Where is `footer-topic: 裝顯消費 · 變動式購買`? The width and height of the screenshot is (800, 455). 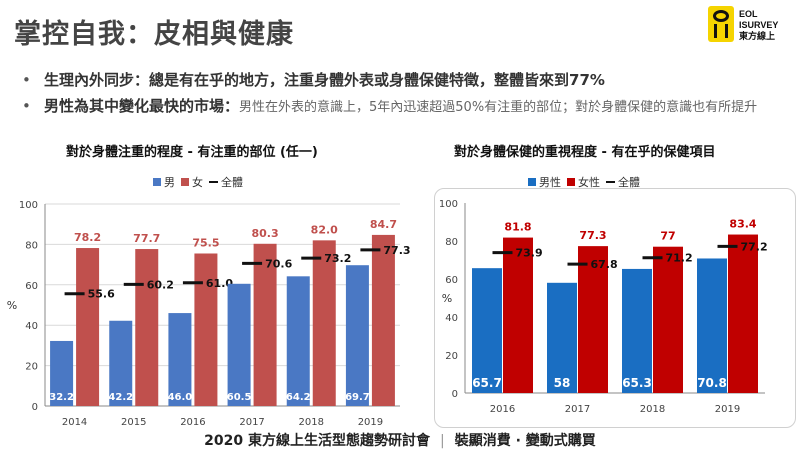 footer-topic: 裝顯消費 · 變動式購買 is located at coordinates (525, 441).